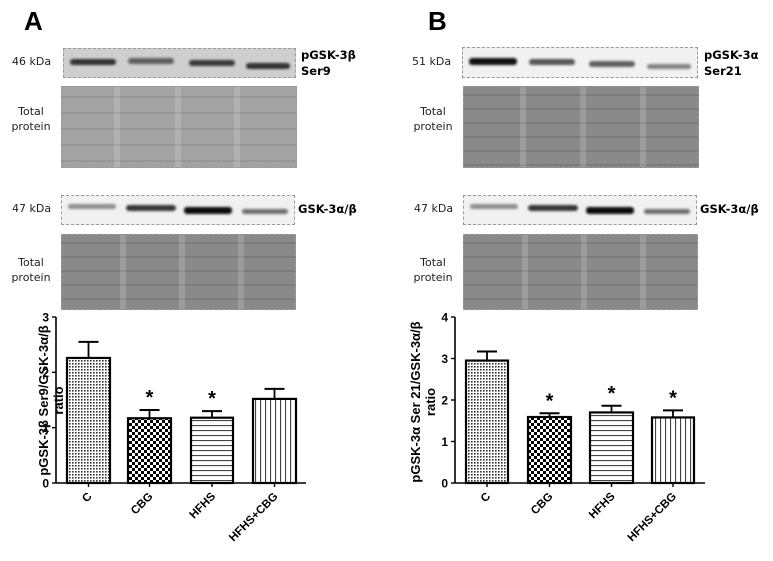  Describe the element at coordinates (444, 318) in the screenshot. I see `y-tick-label: 4` at that location.